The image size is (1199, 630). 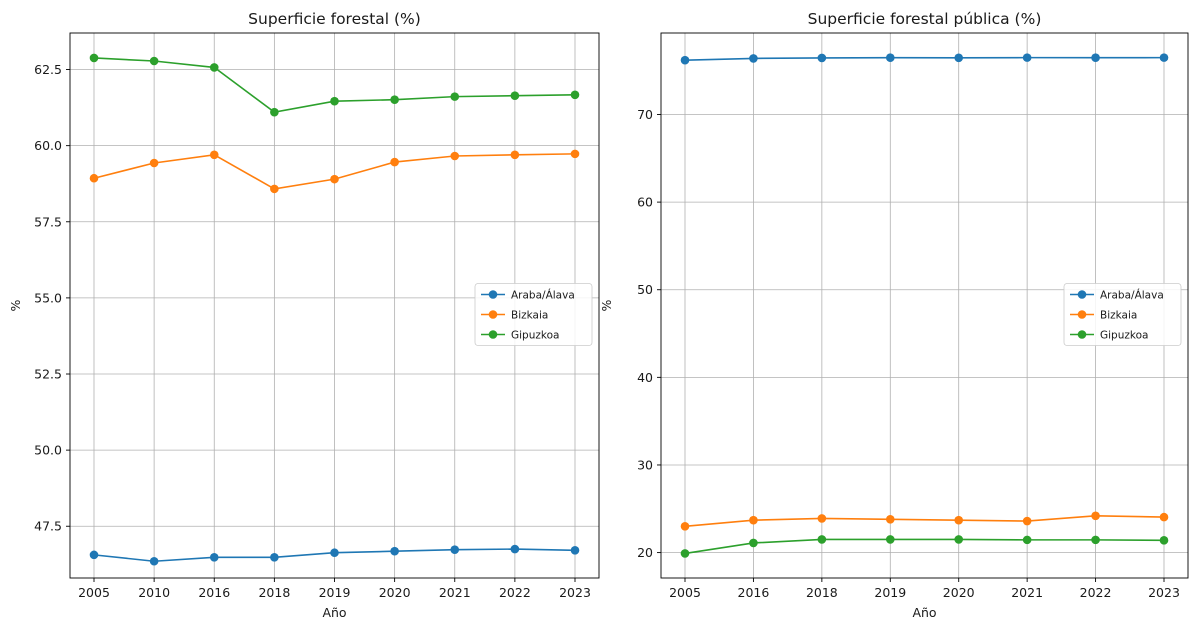 What do you see at coordinates (515, 592) in the screenshot?
I see `x-tick-label: 2022` at bounding box center [515, 592].